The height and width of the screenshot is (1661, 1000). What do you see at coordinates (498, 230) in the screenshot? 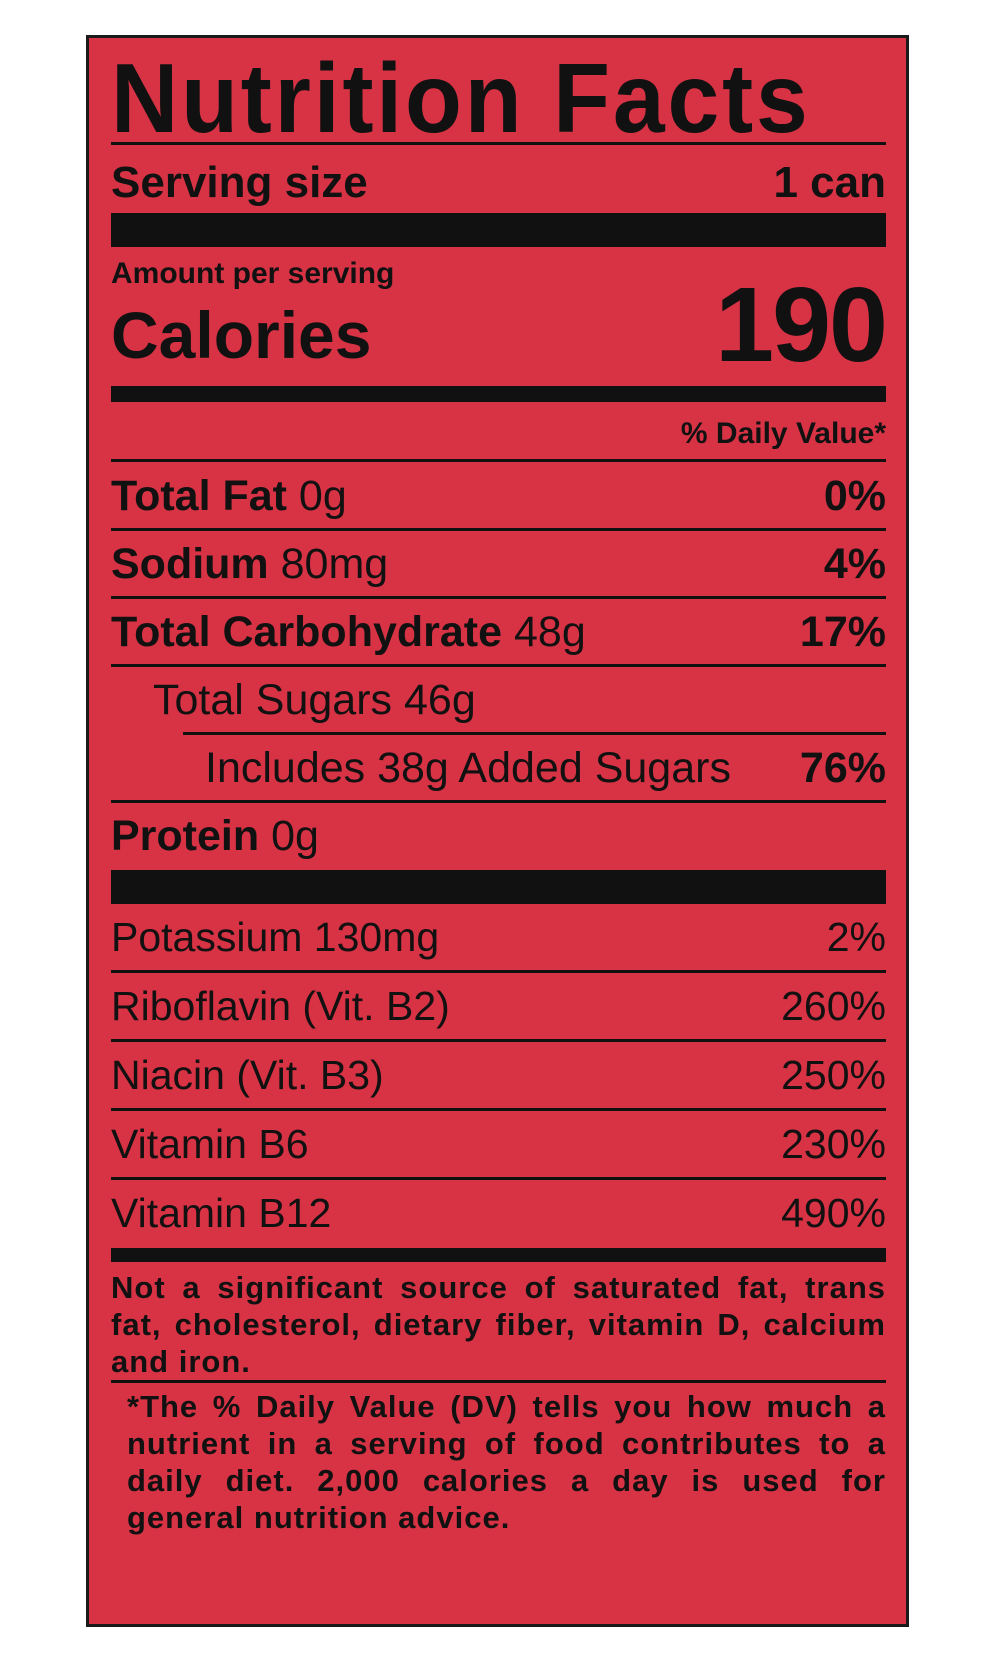
I see `serving-divider` at bounding box center [498, 230].